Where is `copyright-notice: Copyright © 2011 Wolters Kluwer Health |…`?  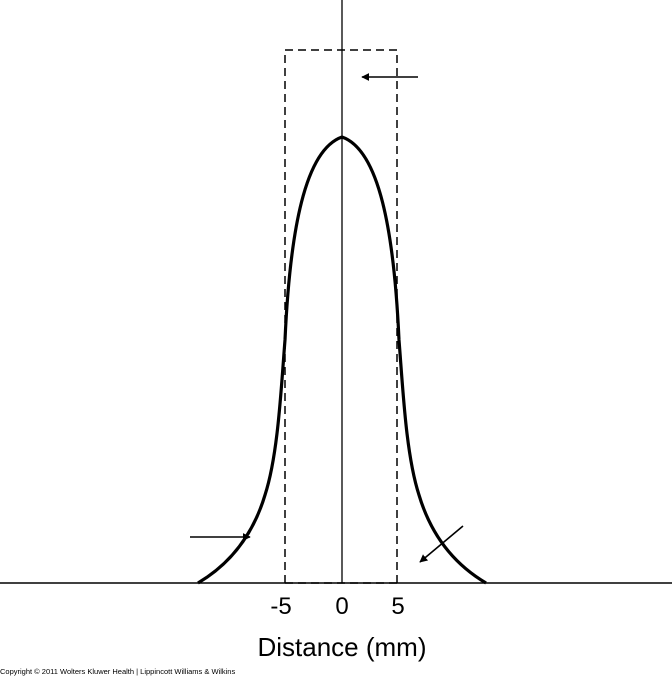 copyright-notice: Copyright © 2011 Wolters Kluwer Health |… is located at coordinates (117, 671).